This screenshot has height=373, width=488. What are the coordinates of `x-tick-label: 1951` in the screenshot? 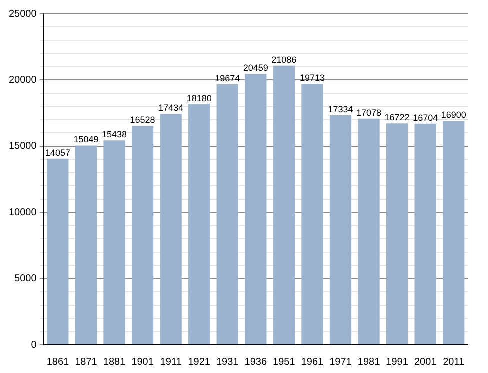 It's located at (284, 362).